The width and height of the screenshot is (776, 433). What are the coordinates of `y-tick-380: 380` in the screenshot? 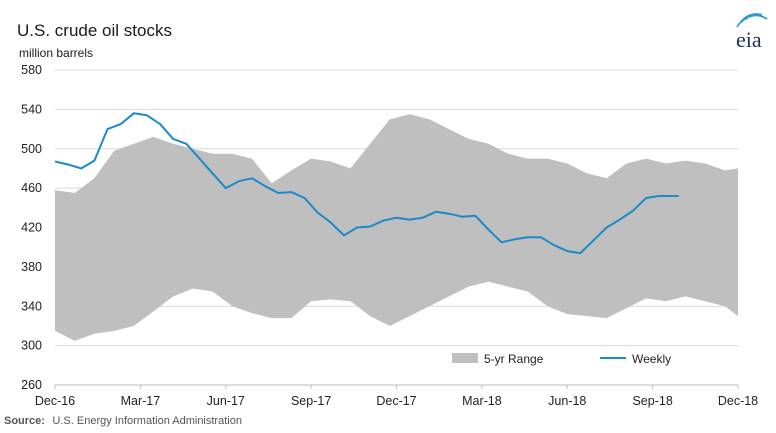 It's located at (31, 267).